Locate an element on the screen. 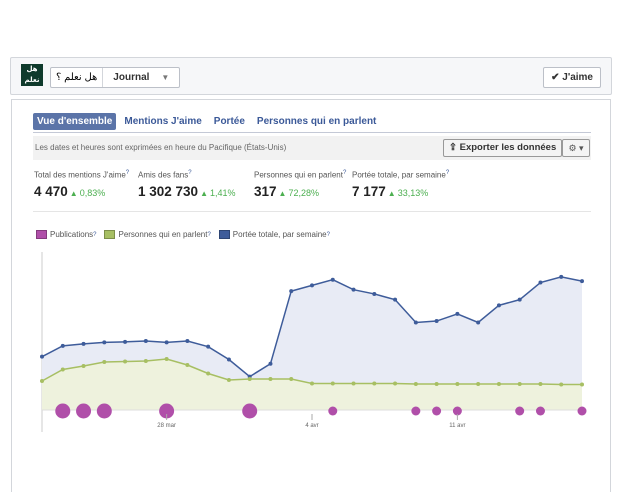 This screenshot has height=492, width=620. stat-value: 1 302 730 is located at coordinates (168, 191).